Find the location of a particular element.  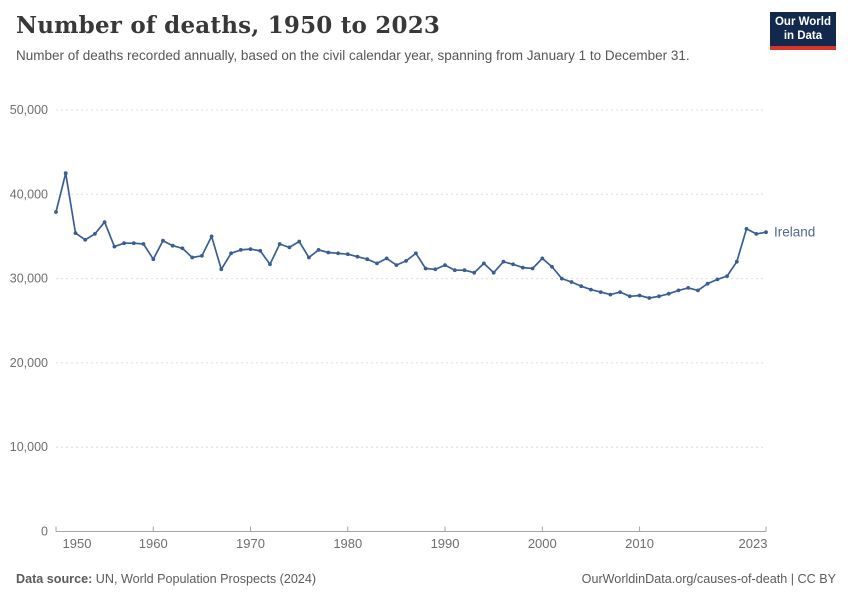

data-source-text: UN, World Population Prospects (2024) is located at coordinates (204, 579).